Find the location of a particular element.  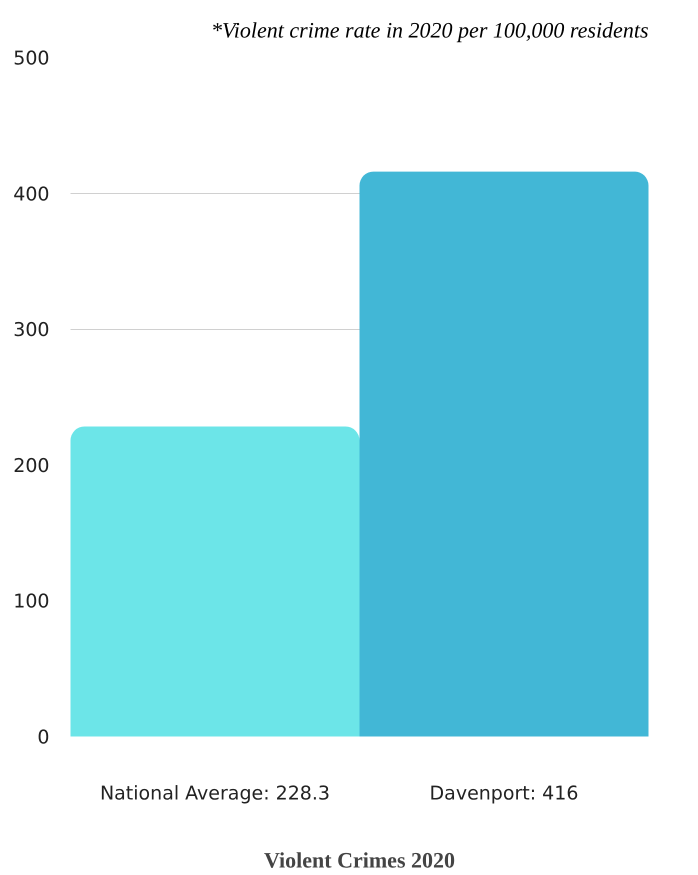

x-axis-title: Violent Crimes 2020 is located at coordinates (360, 860).